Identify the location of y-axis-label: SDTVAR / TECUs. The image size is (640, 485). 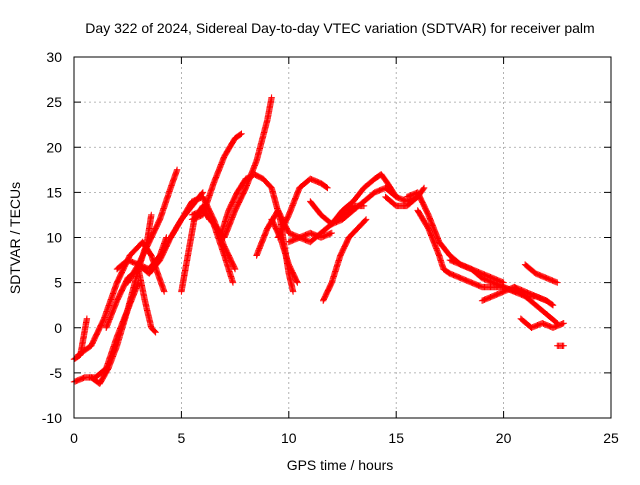
(15, 238).